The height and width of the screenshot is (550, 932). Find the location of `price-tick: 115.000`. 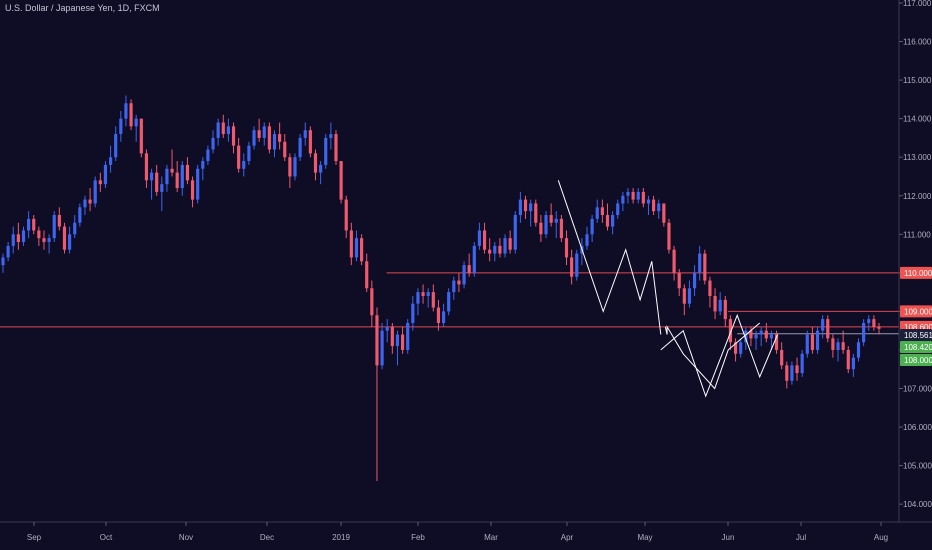

price-tick: 115.000 is located at coordinates (915, 80).